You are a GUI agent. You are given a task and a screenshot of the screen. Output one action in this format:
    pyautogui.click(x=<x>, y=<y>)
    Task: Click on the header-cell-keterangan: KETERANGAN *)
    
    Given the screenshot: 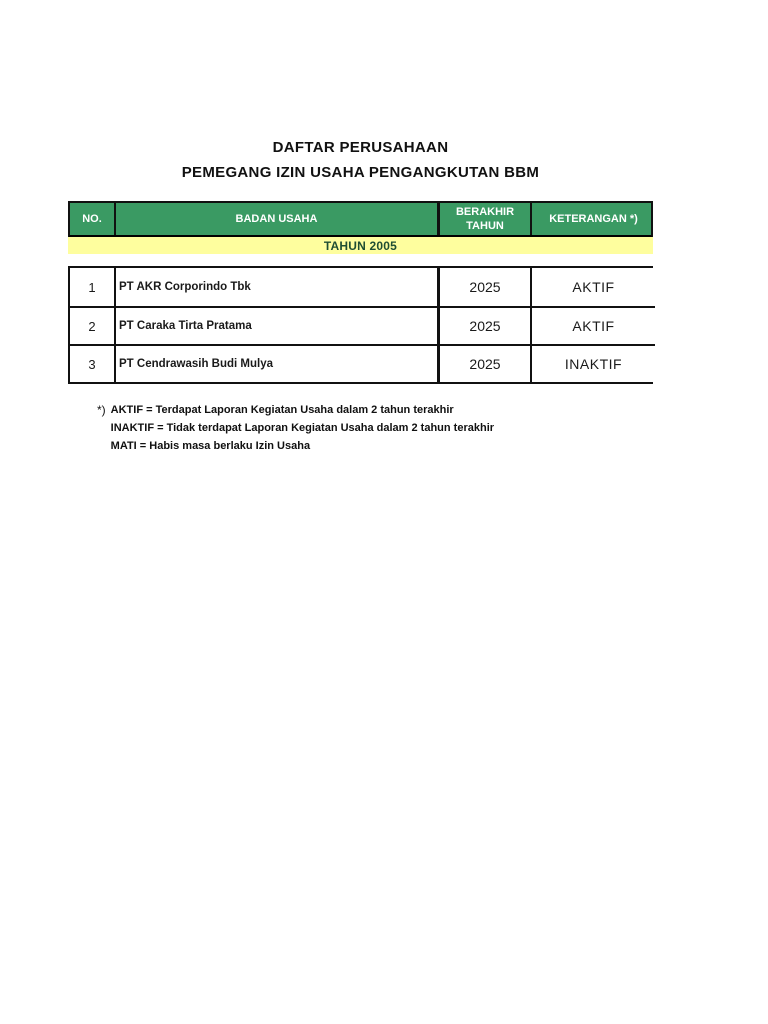 What is the action you would take?
    pyautogui.click(x=592, y=219)
    